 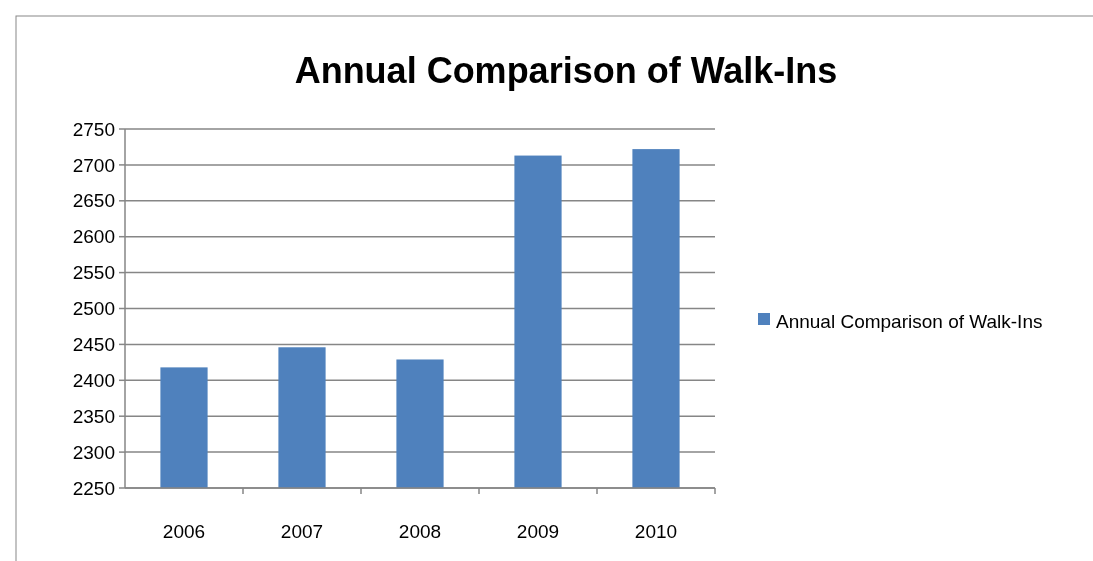 What do you see at coordinates (93, 273) in the screenshot?
I see `y-tick-label: 2550` at bounding box center [93, 273].